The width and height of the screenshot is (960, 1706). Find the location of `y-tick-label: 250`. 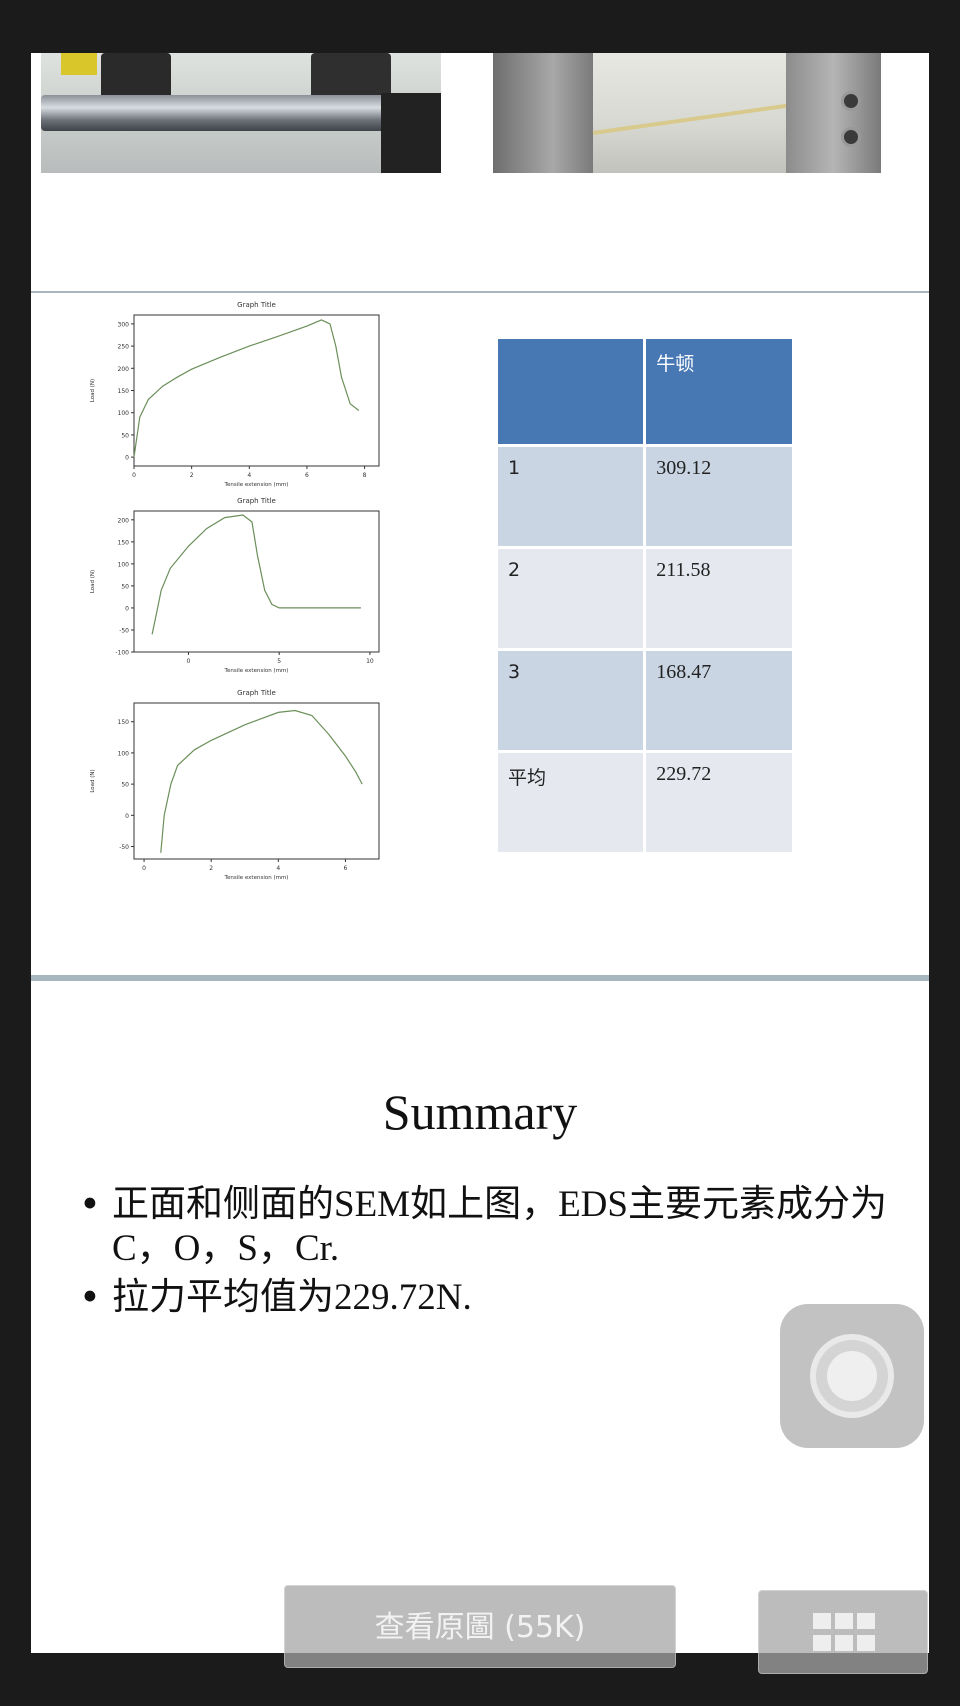

y-tick-label: 250 is located at coordinates (124, 347).